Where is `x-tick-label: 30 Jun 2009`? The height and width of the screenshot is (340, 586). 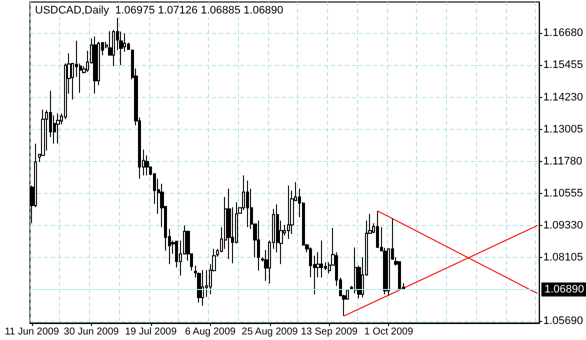 x-tick-label: 30 Jun 2009 is located at coordinates (92, 332).